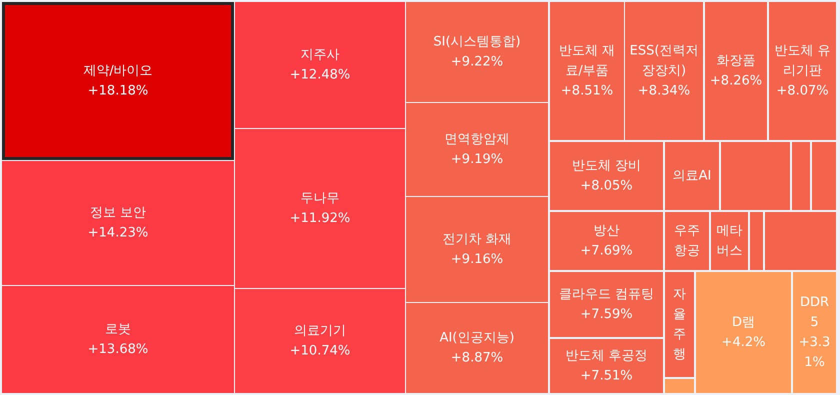 Image resolution: width=840 pixels, height=395 pixels. I want to click on data-label: +8.87%, so click(477, 358).